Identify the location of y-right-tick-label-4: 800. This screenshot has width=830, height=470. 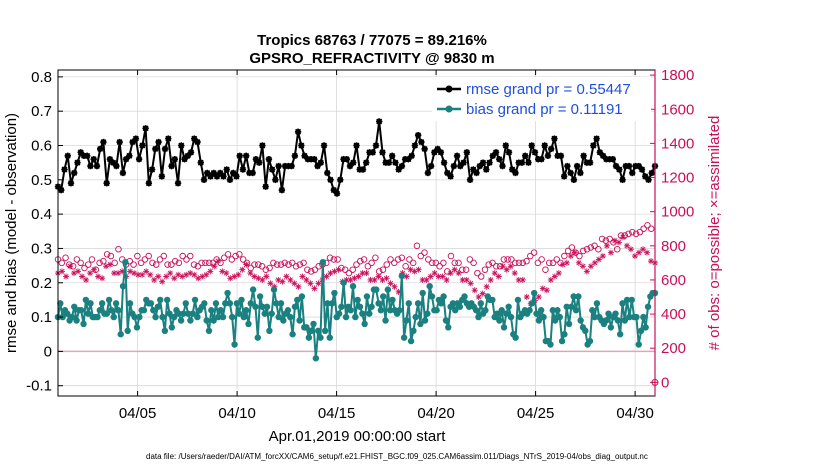
(673, 246).